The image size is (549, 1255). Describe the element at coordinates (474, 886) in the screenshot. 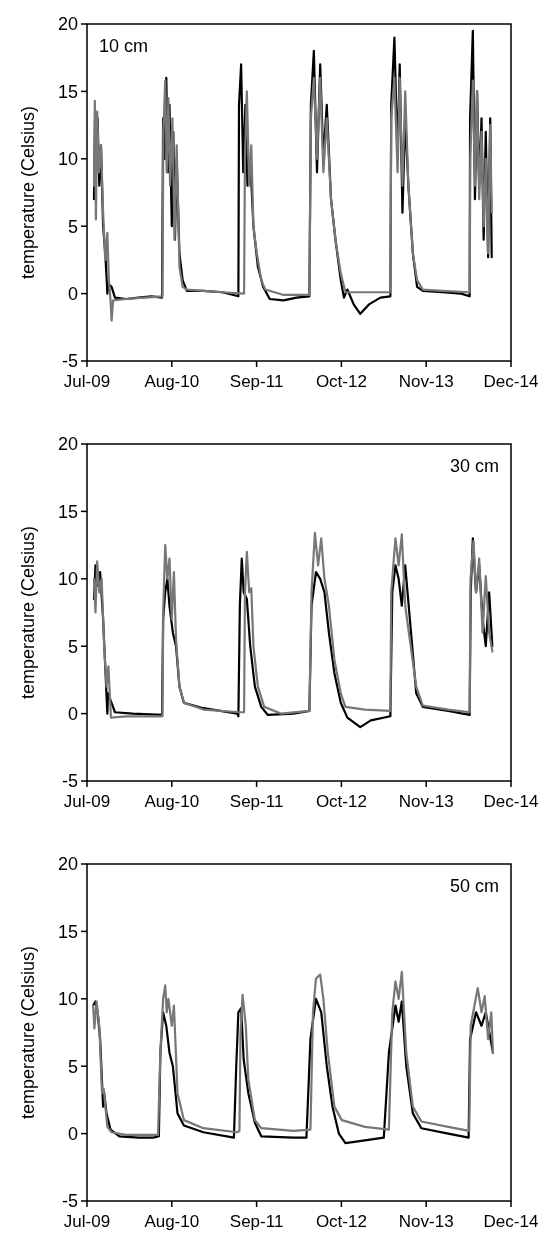

I see `annotation: 50 cm` at that location.